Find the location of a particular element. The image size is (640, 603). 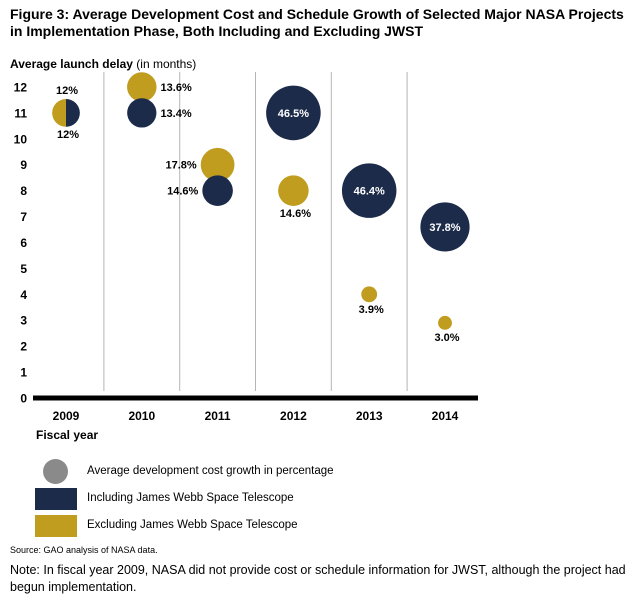

y-tick-label-9: 9 is located at coordinates (23, 165).